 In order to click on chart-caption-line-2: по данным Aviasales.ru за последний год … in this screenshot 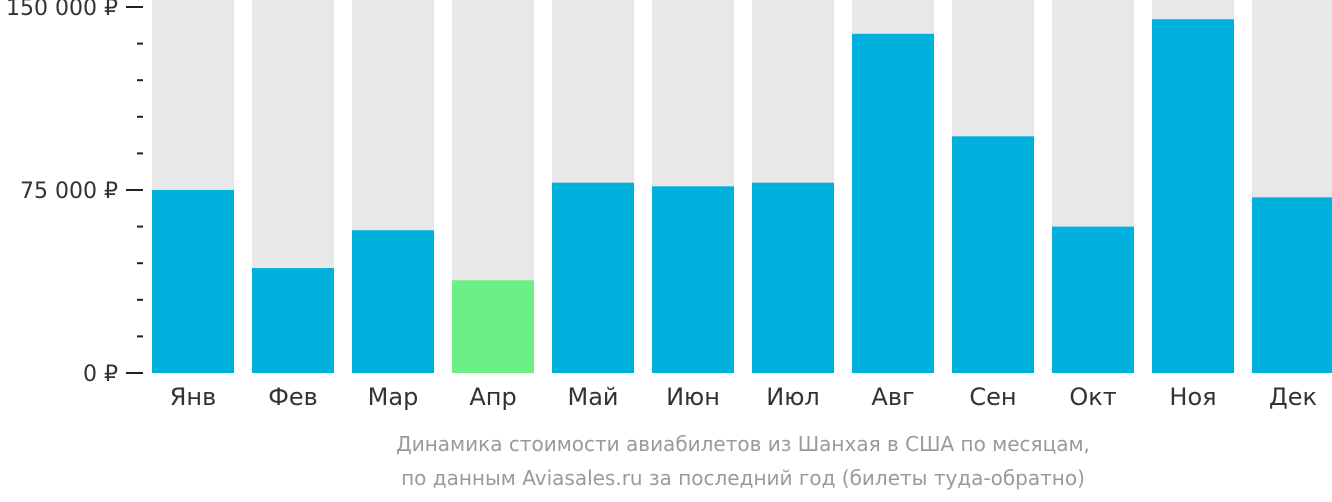, I will do `click(743, 478)`.